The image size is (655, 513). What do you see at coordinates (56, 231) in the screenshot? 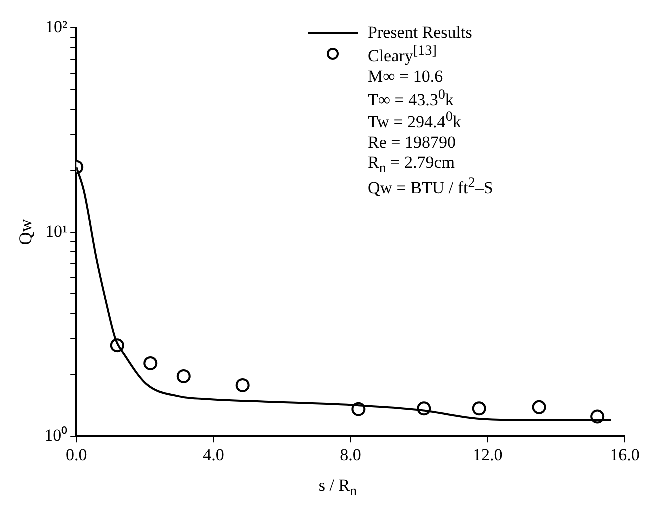
I see `y-tick-label: 10¹` at bounding box center [56, 231].